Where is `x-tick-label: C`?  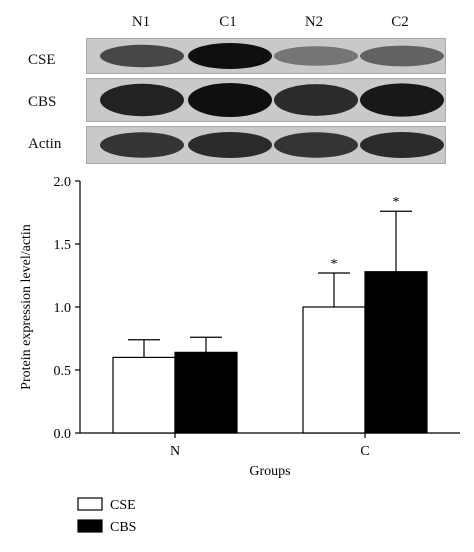
x-tick-label: C is located at coordinates (364, 451).